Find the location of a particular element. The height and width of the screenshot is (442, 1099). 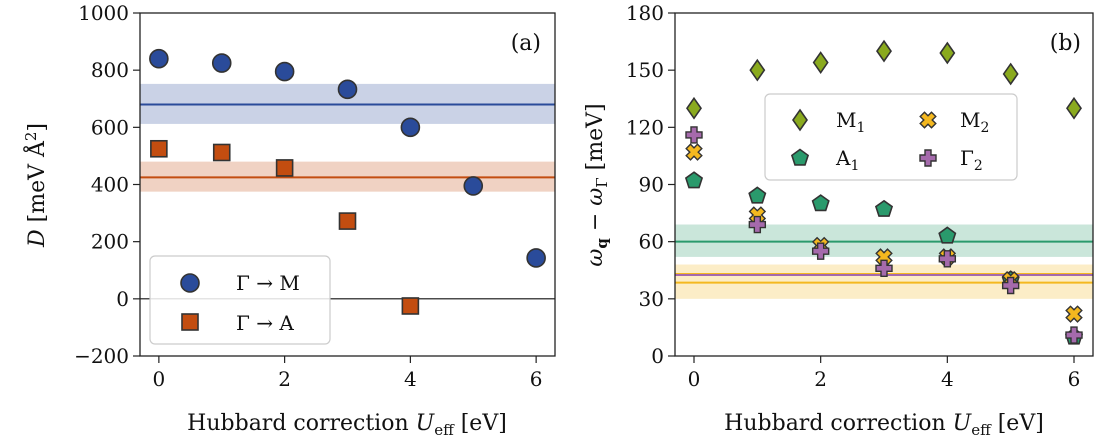

y-tick-label-b-4: 120 is located at coordinates (645, 127).